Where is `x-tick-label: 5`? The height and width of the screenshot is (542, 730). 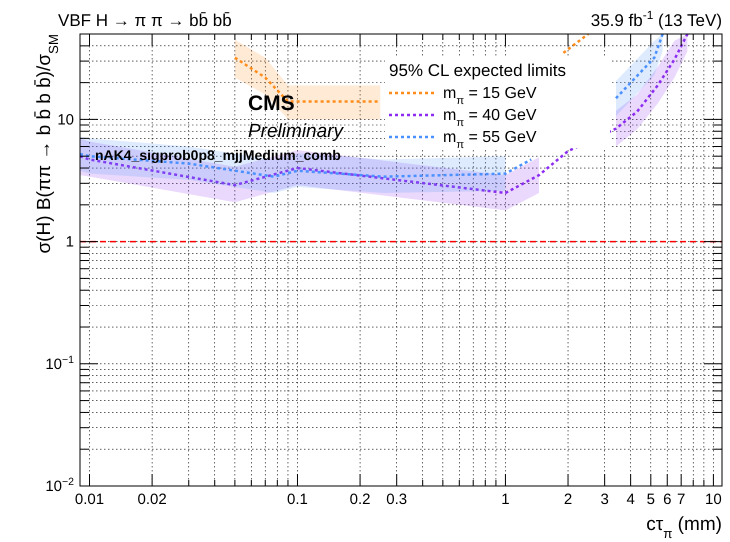
x-tick-label: 5 is located at coordinates (650, 499).